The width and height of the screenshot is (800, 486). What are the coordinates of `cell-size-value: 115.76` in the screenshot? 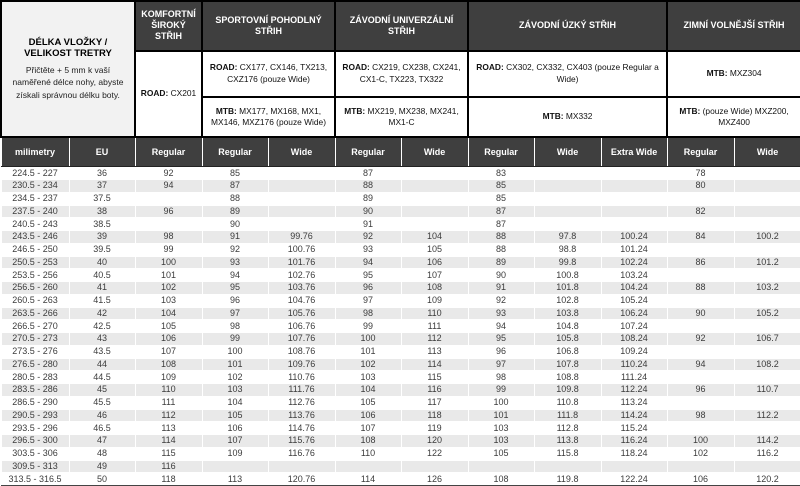 It's located at (301, 441).